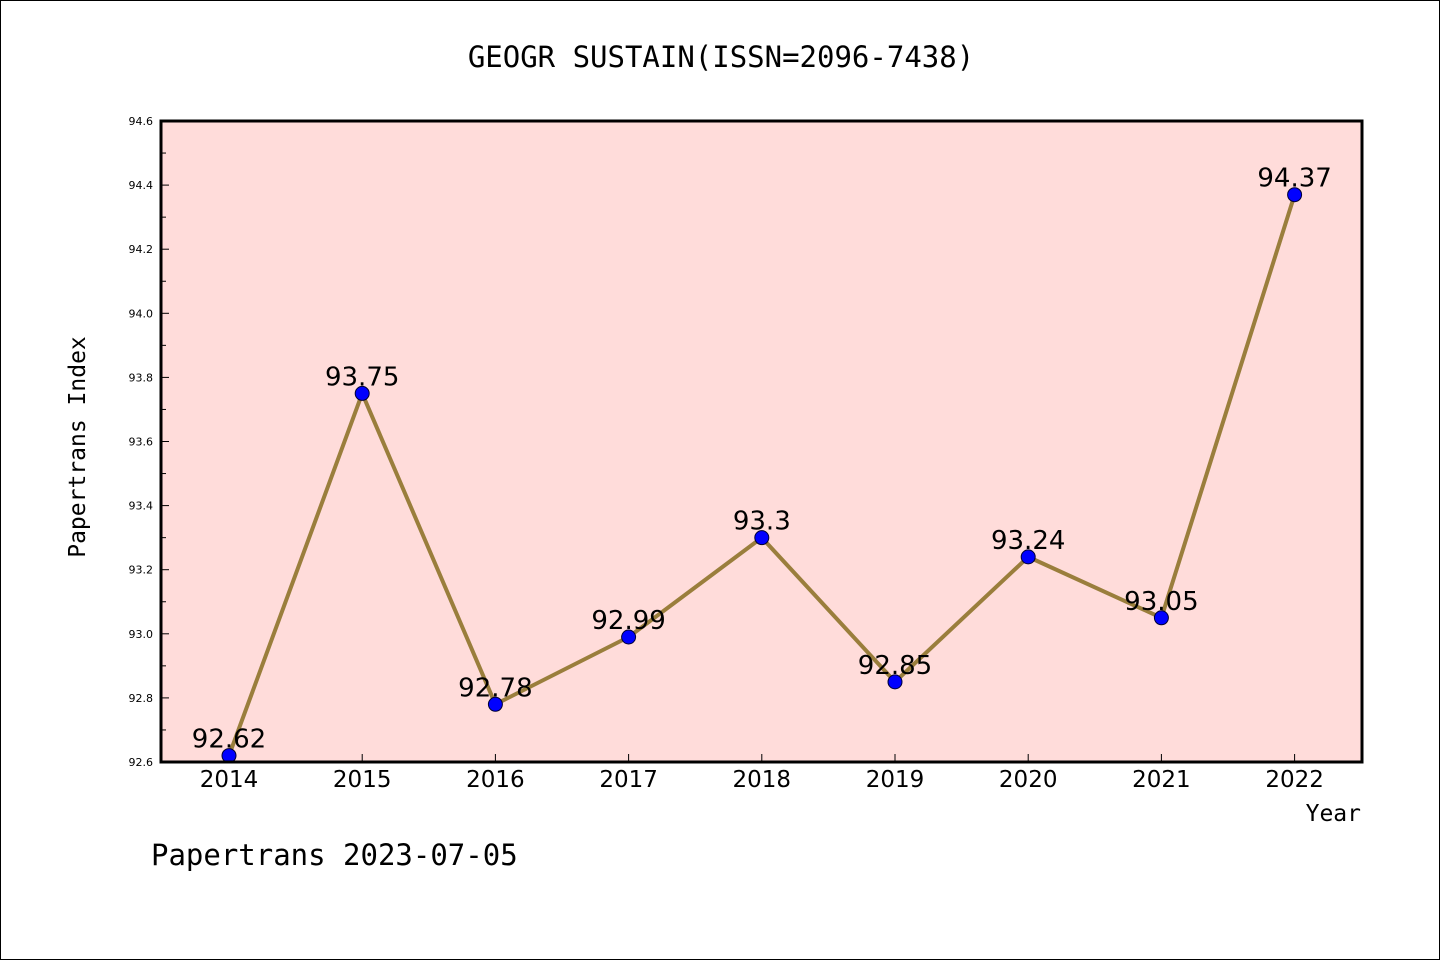 This screenshot has width=1440, height=961. I want to click on y-tick-label: 94.6, so click(141, 121).